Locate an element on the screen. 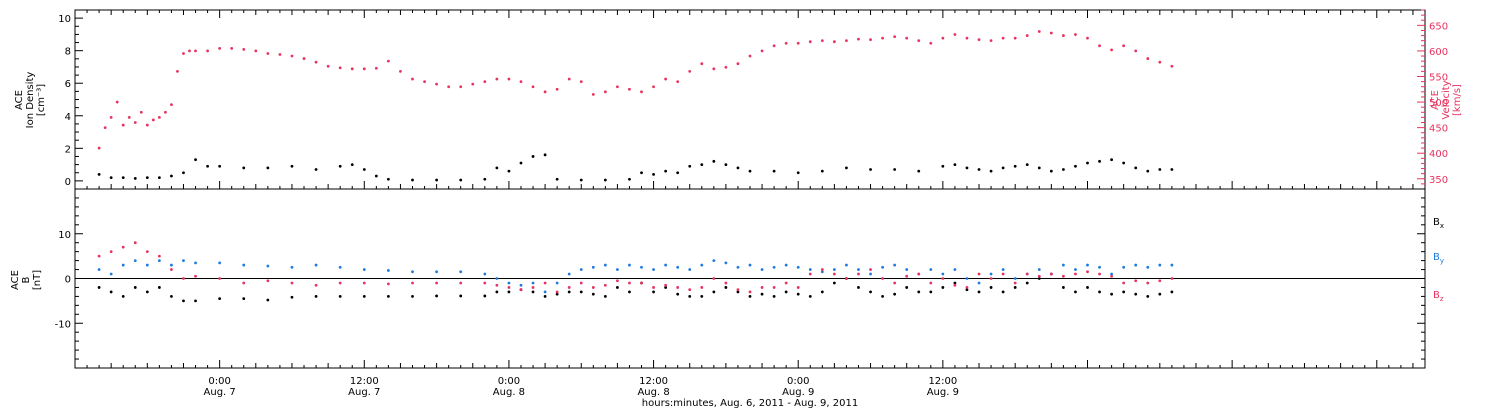  b-axis-title: ACE is located at coordinates (15, 280).